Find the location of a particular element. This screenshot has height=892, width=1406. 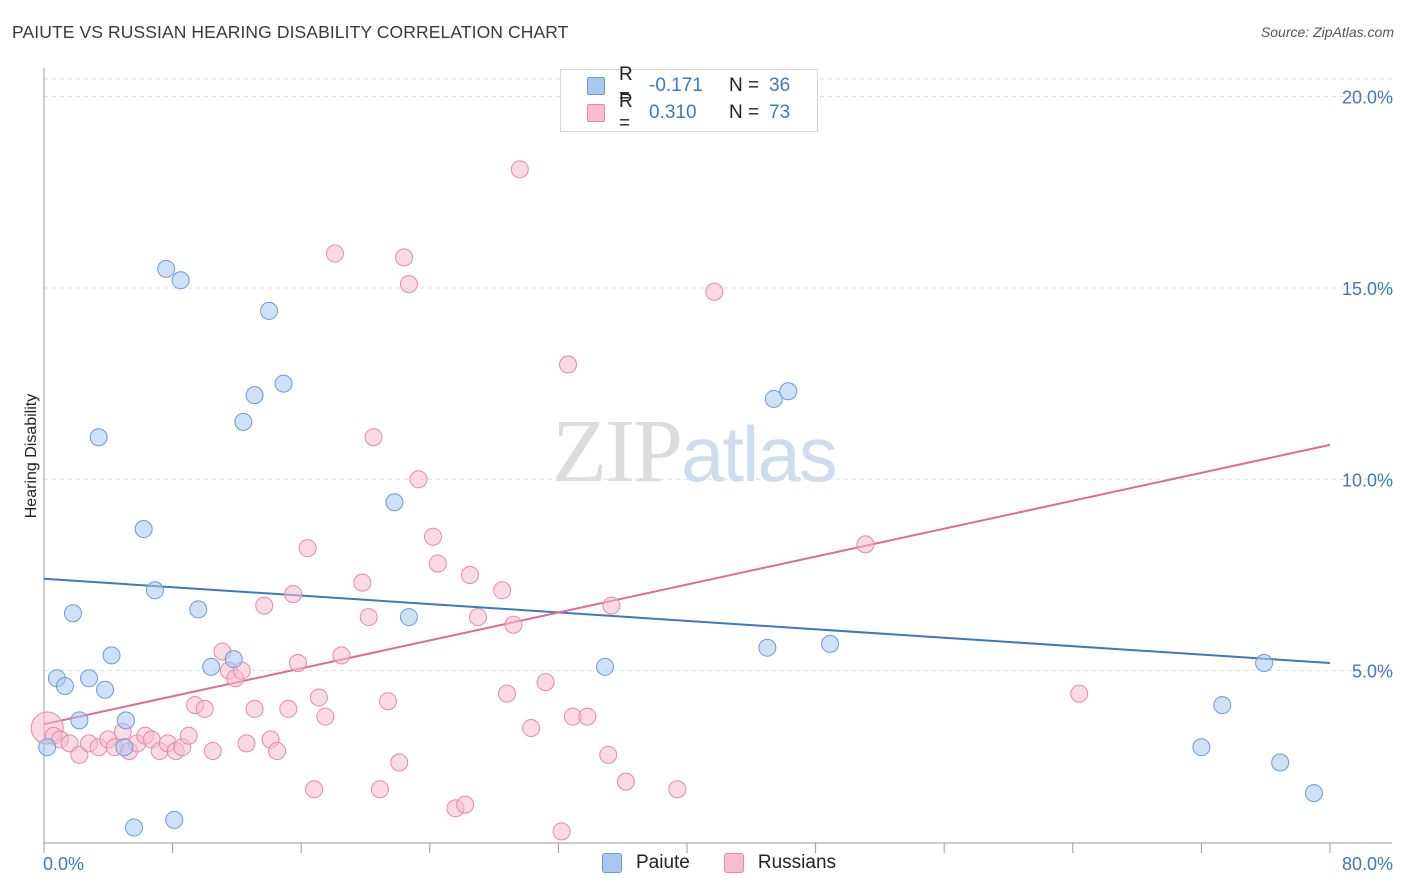

x-tick-label: 80.0% is located at coordinates (1367, 864).